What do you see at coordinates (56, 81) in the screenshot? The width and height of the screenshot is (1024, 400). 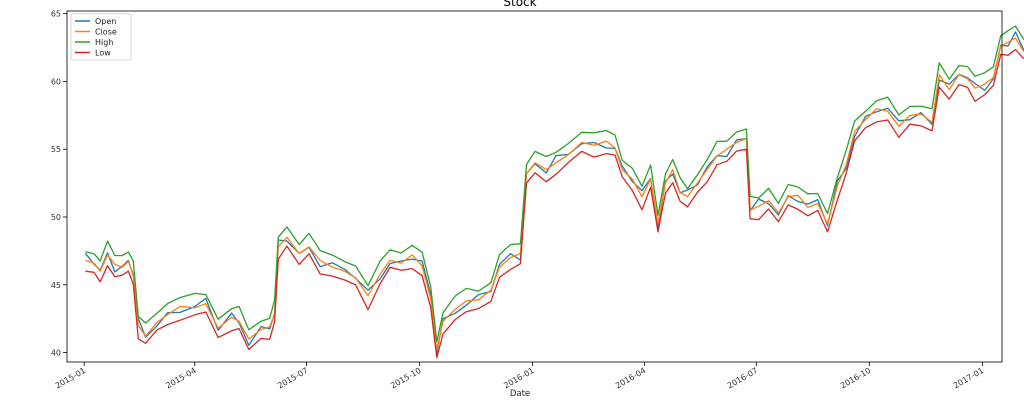 I see `y-tick-label: 60` at bounding box center [56, 81].